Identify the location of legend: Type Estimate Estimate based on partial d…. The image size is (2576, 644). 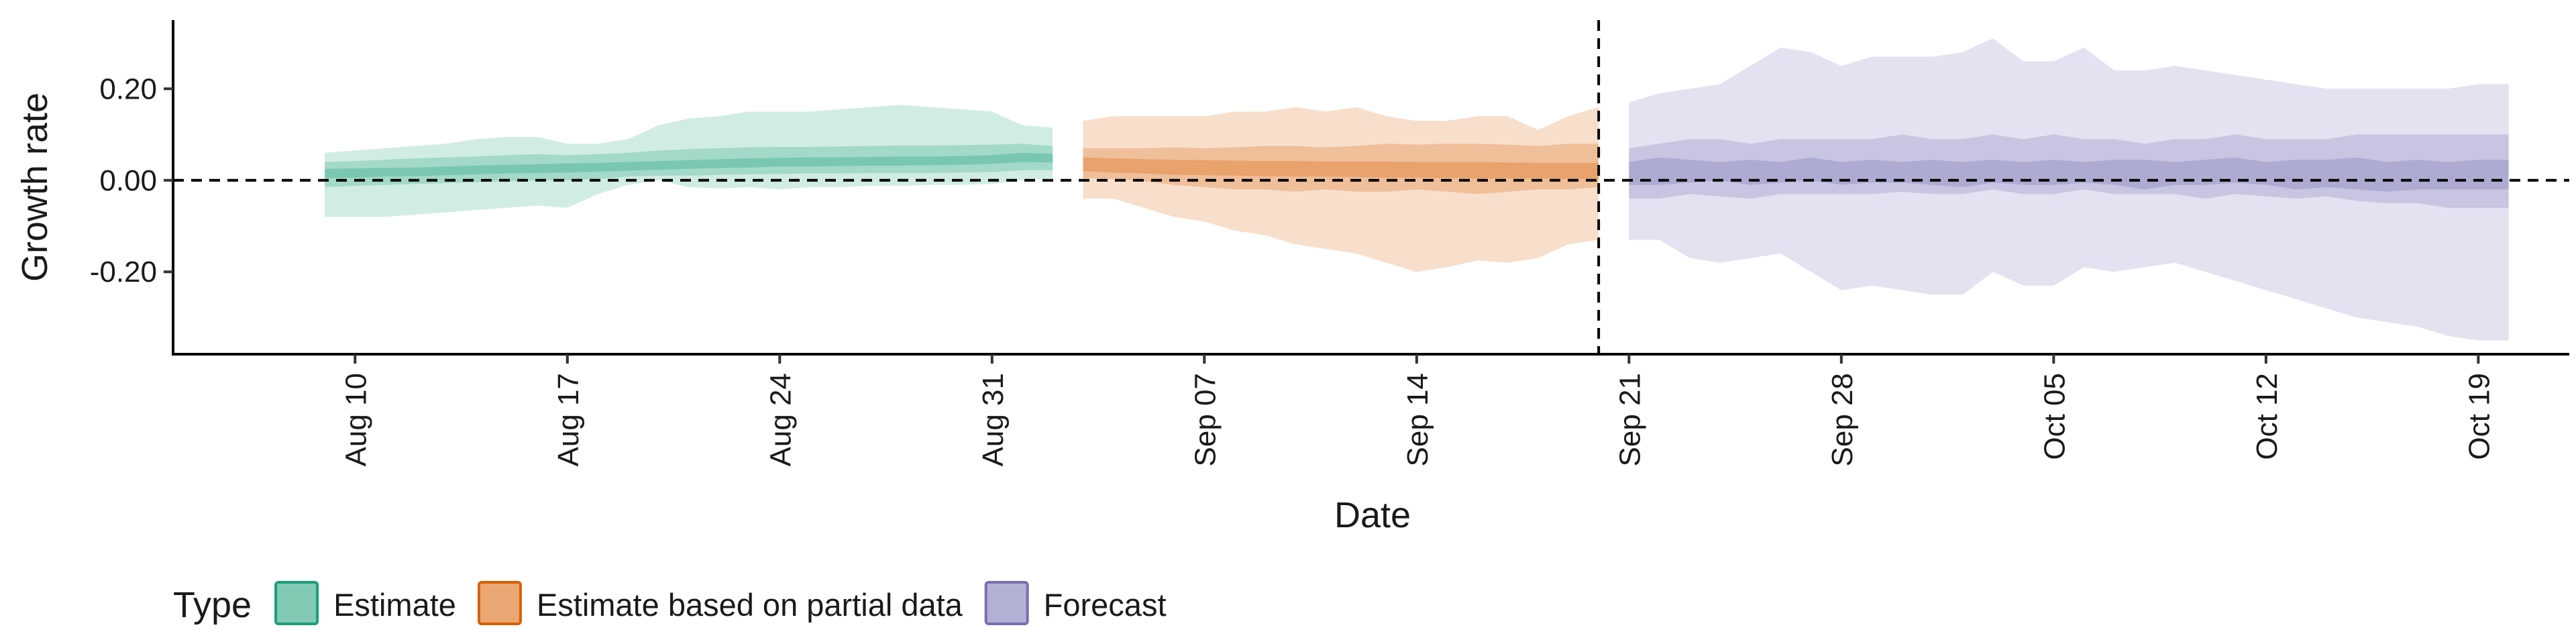
(670, 603).